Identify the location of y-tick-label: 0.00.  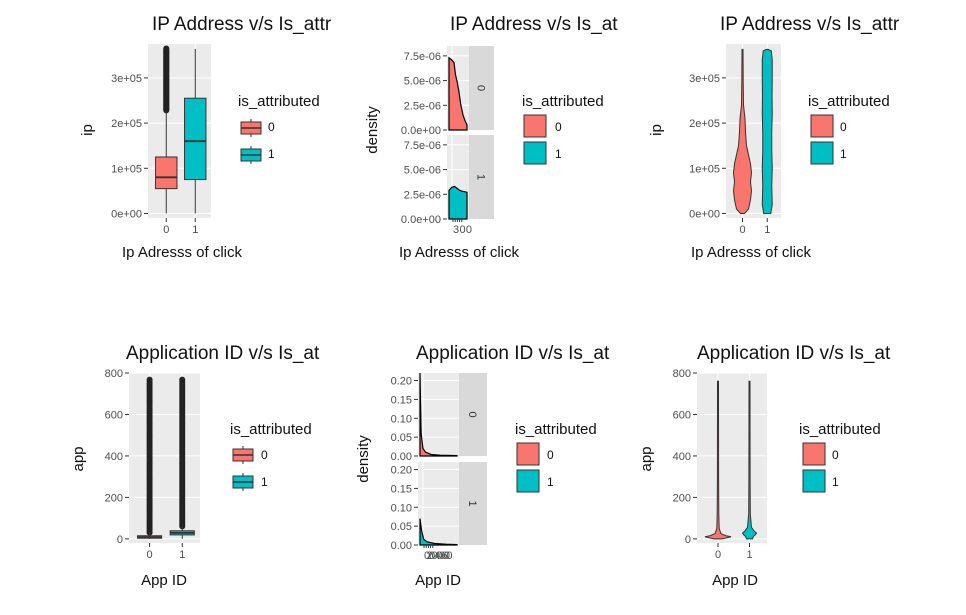
(401, 546).